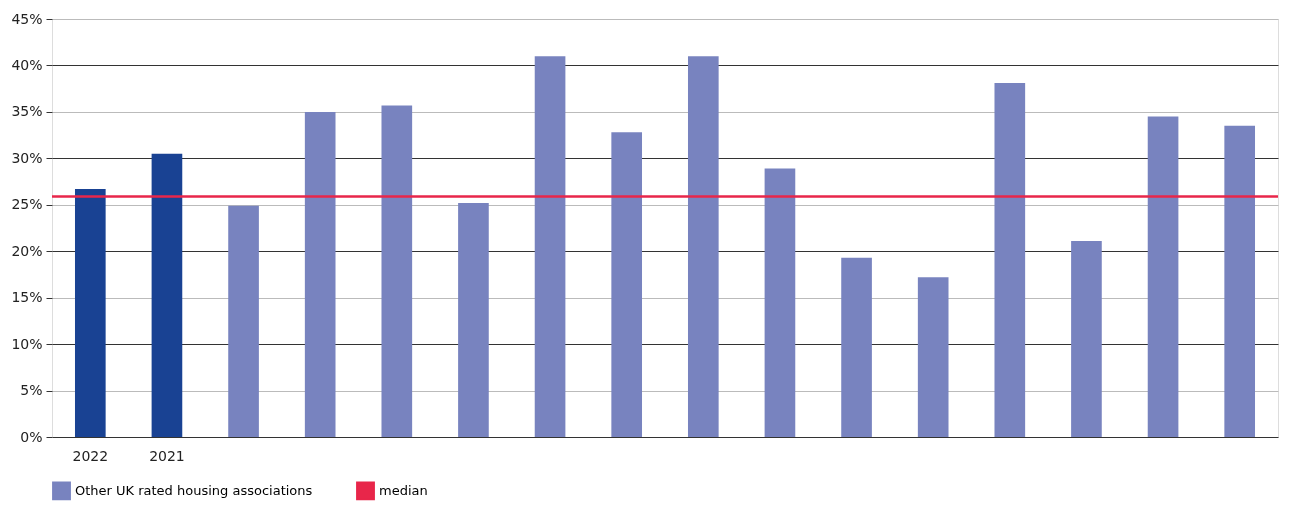 The image size is (1290, 513). What do you see at coordinates (27, 64) in the screenshot?
I see `y-tick-label: 40%` at bounding box center [27, 64].